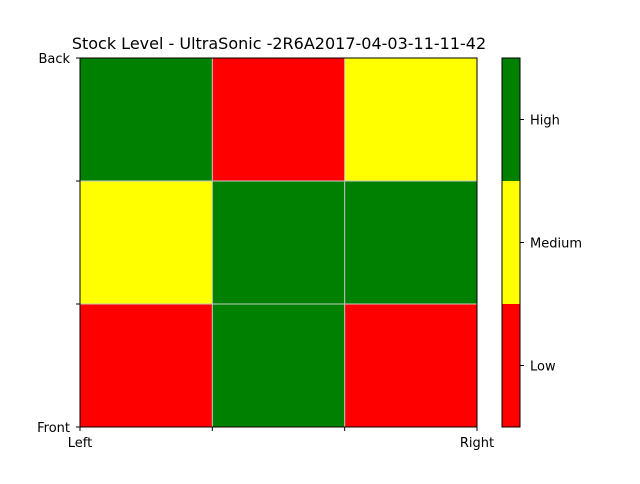 The width and height of the screenshot is (640, 484). Describe the element at coordinates (556, 244) in the screenshot. I see `colorbar-label: Medium` at that location.